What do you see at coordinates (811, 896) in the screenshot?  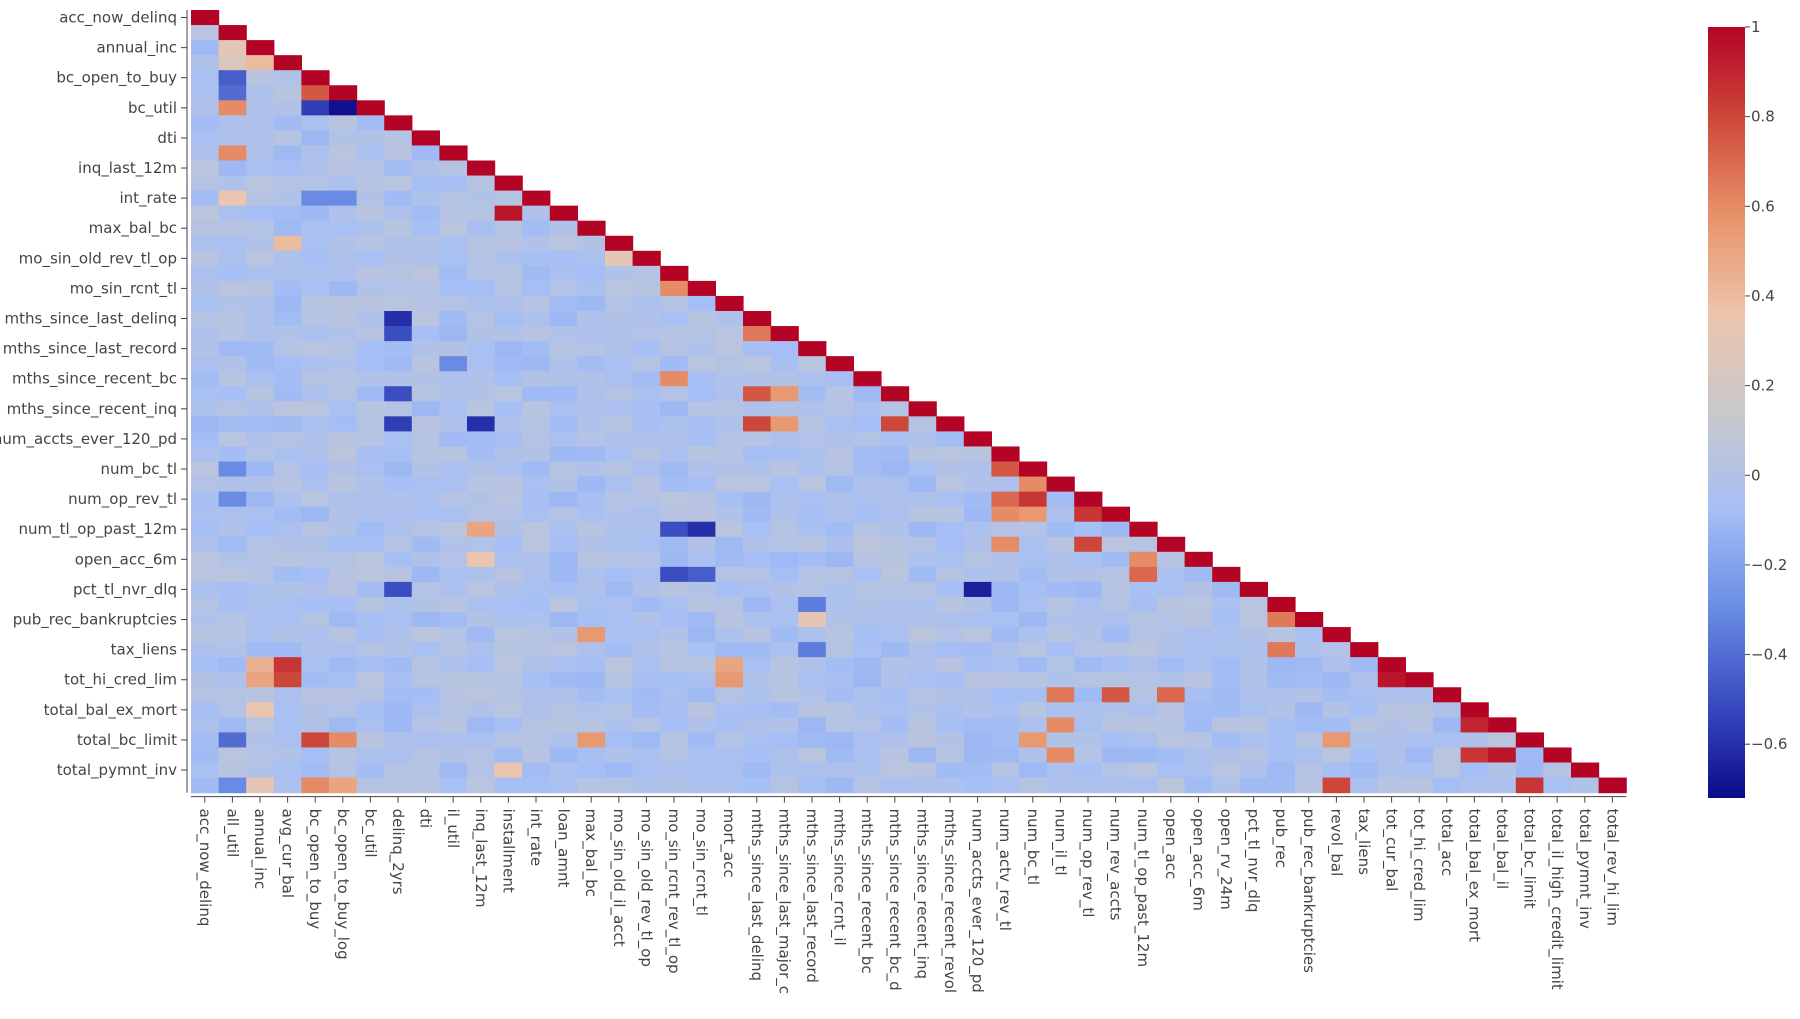 I see `x-tick-label: mths_since_last_record` at bounding box center [811, 896].